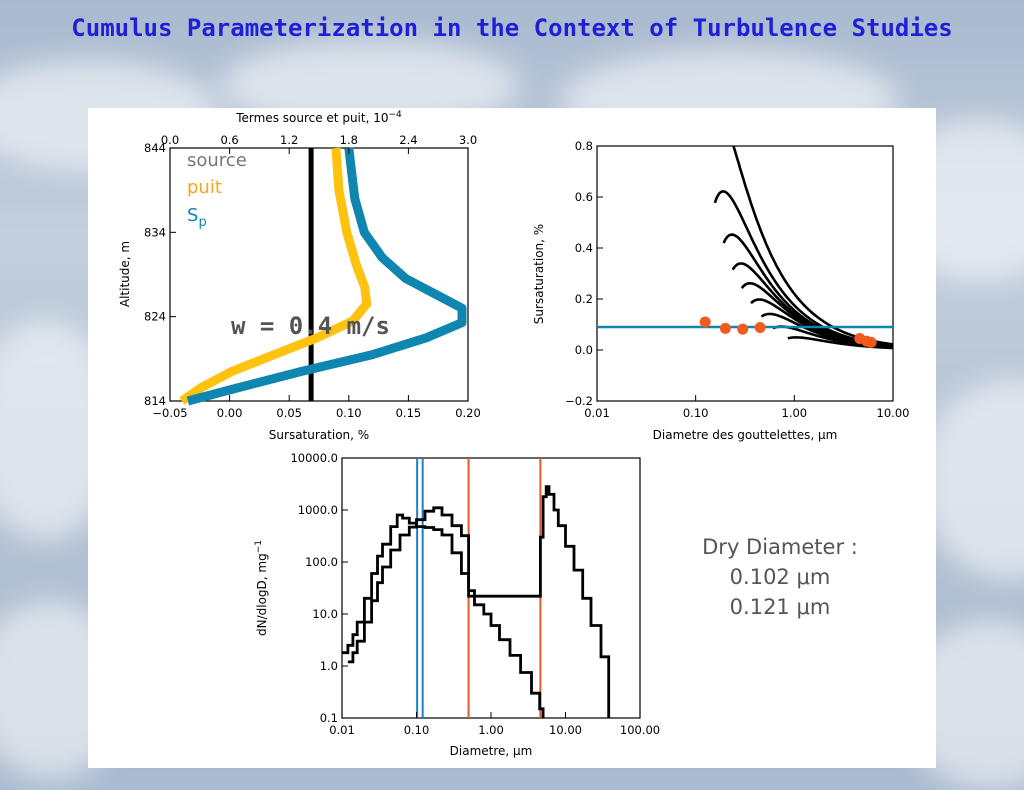 Image resolution: width=1024 pixels, height=790 pixels. I want to click on chart1-xtick-label-1: 0.00, so click(230, 413).